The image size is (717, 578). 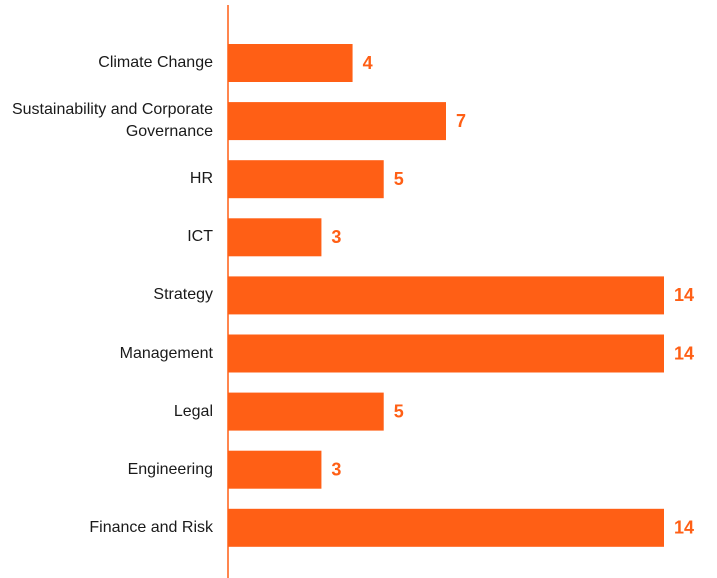 What do you see at coordinates (201, 179) in the screenshot?
I see `category-label: HR` at bounding box center [201, 179].